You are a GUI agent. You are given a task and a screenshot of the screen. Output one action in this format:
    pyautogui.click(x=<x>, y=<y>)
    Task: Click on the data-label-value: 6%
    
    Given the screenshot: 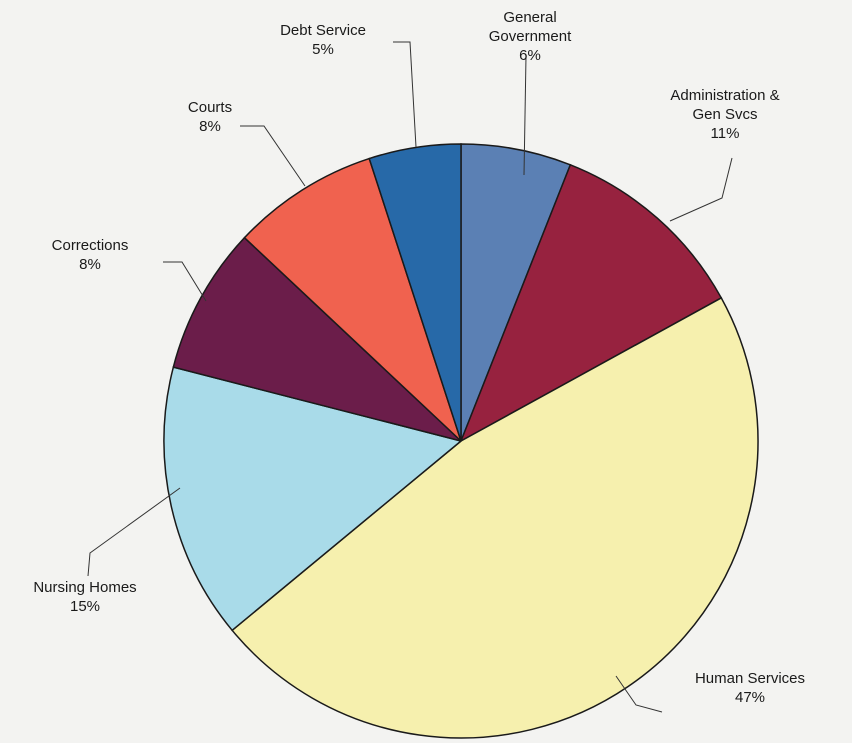 What is the action you would take?
    pyautogui.click(x=530, y=55)
    